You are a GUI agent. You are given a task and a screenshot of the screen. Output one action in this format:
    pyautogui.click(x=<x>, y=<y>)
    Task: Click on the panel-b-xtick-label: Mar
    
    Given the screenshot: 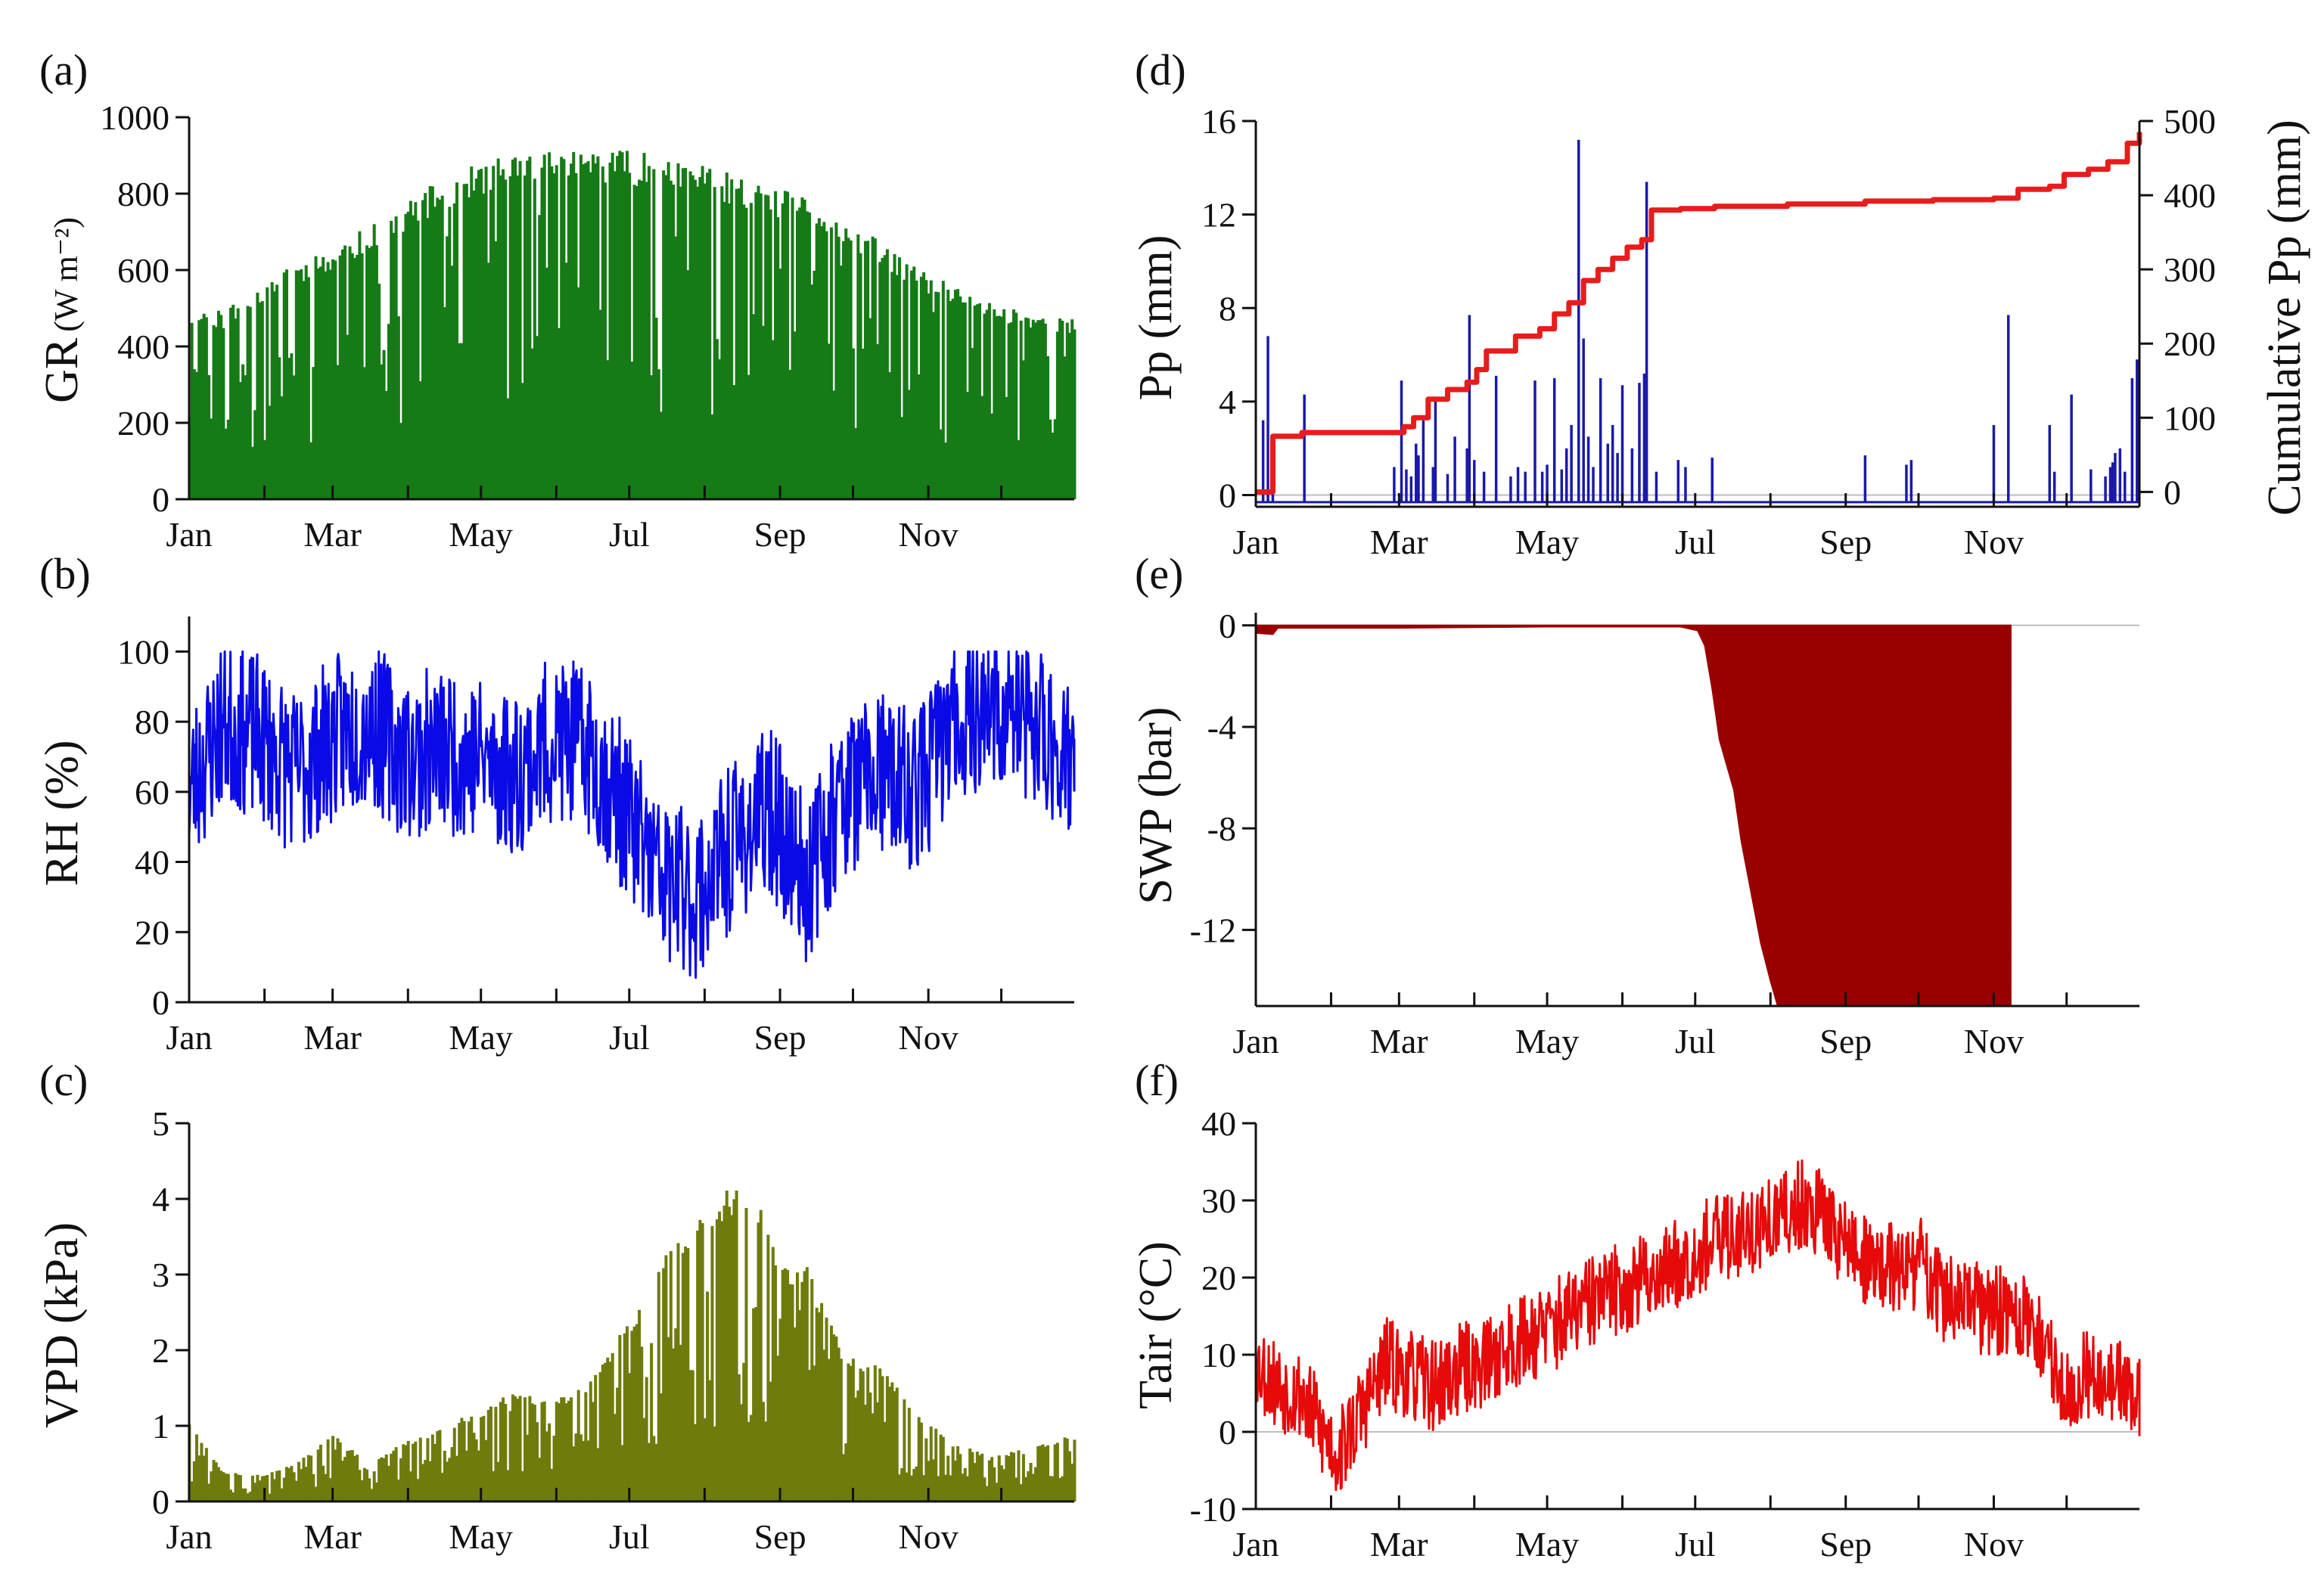 What is the action you would take?
    pyautogui.click(x=332, y=1037)
    